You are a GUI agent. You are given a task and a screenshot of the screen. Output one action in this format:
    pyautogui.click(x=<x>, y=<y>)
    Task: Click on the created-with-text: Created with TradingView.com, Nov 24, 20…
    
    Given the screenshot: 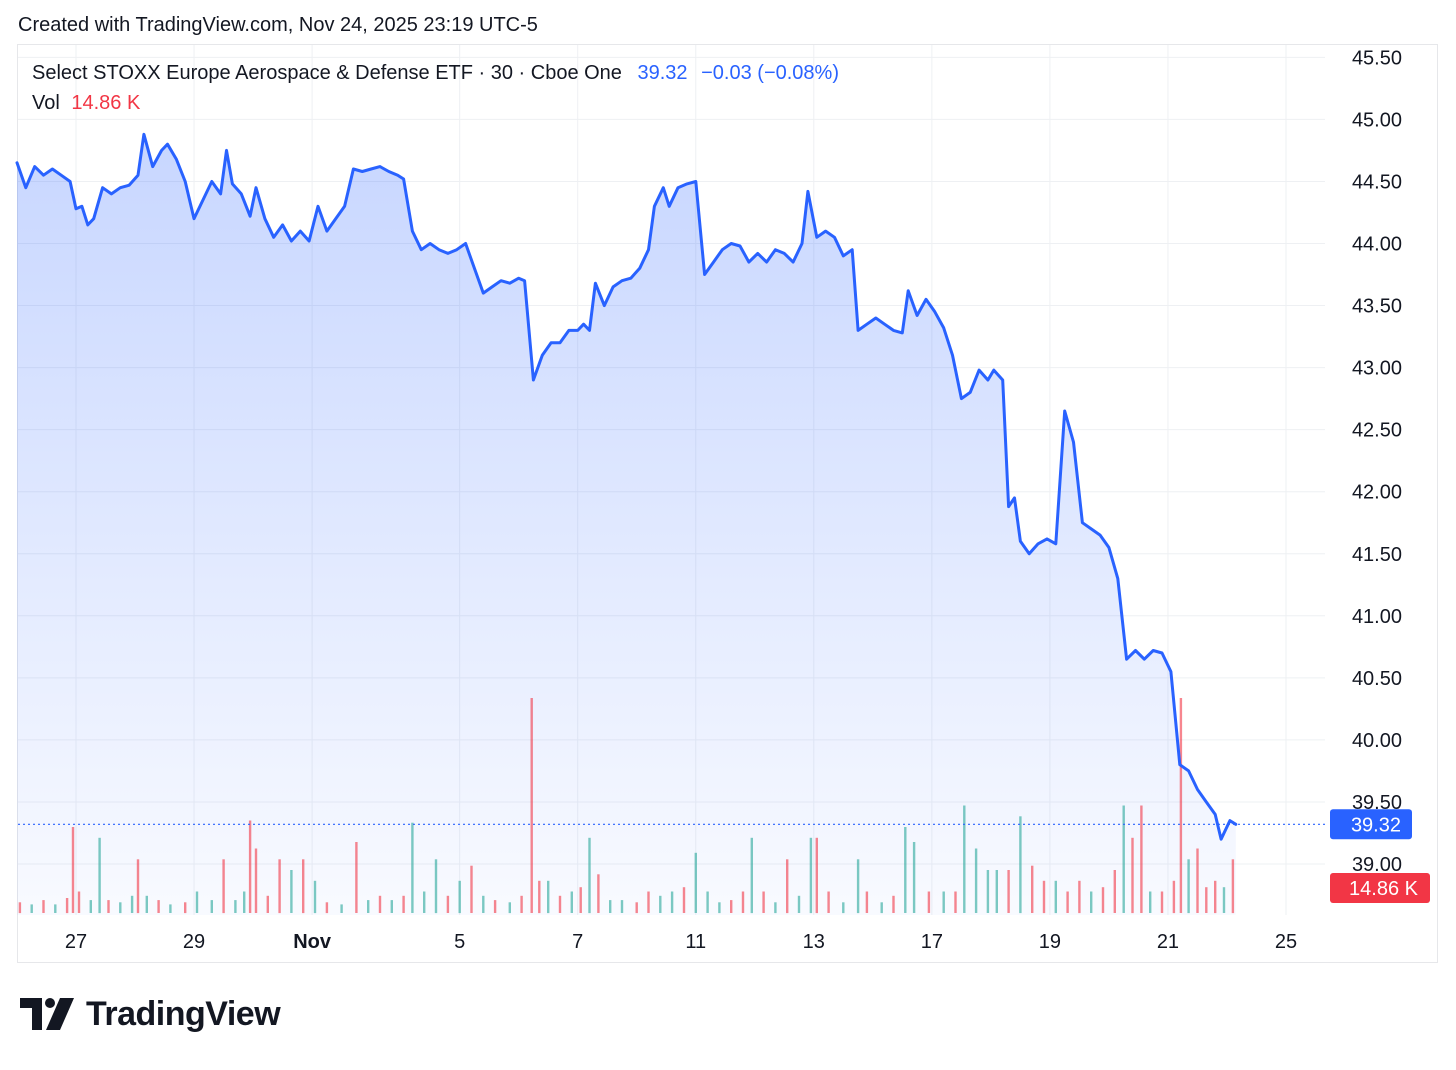 What is the action you would take?
    pyautogui.click(x=278, y=25)
    